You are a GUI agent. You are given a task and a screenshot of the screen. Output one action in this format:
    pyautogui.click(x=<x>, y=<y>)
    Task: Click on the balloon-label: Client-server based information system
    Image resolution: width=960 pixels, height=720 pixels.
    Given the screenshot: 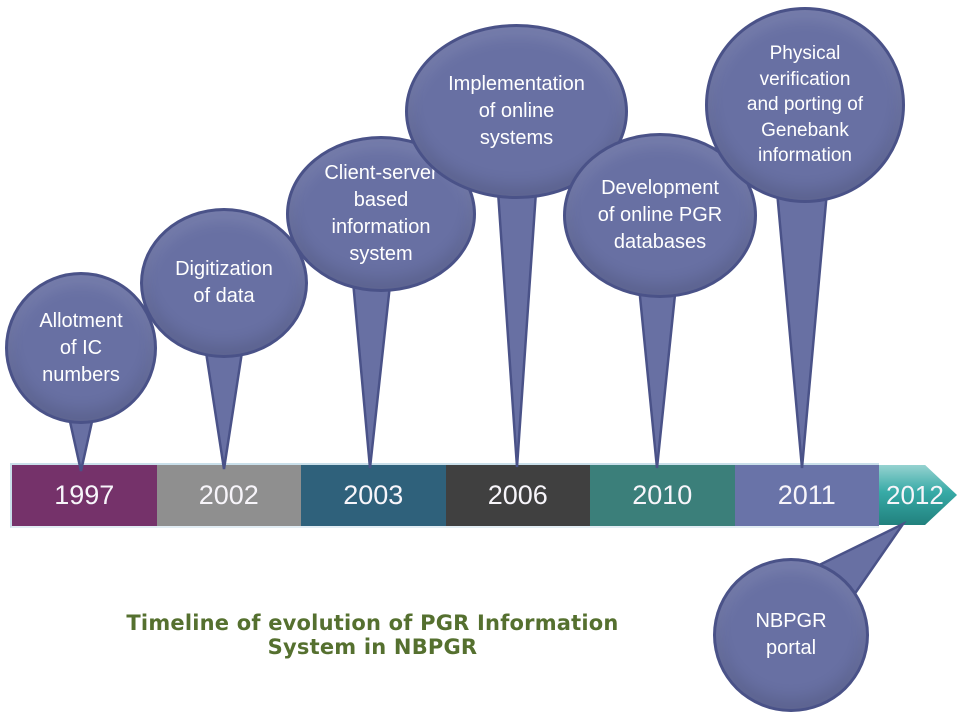 What is the action you would take?
    pyautogui.click(x=381, y=213)
    